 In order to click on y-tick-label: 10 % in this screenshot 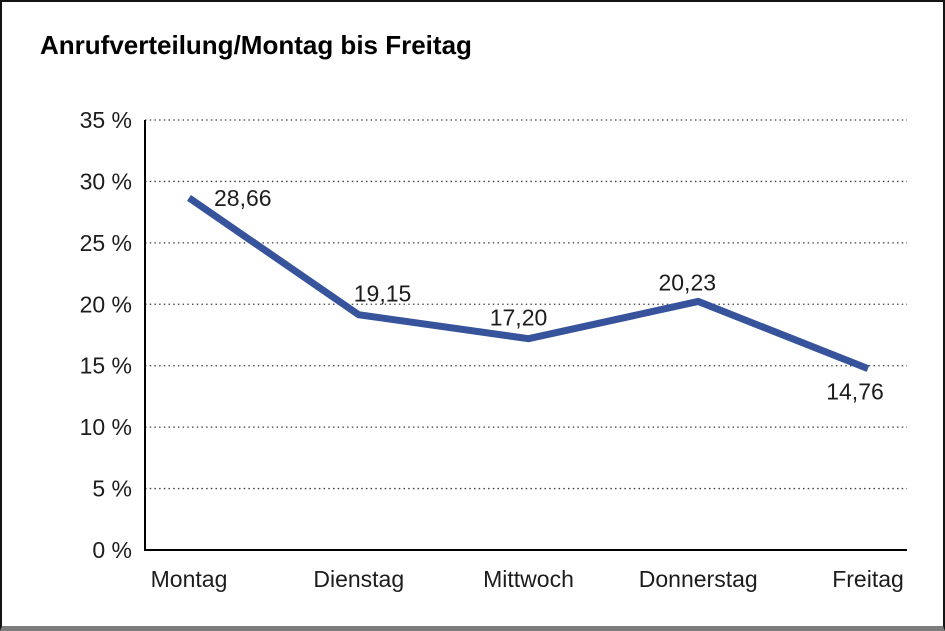, I will do `click(106, 427)`.